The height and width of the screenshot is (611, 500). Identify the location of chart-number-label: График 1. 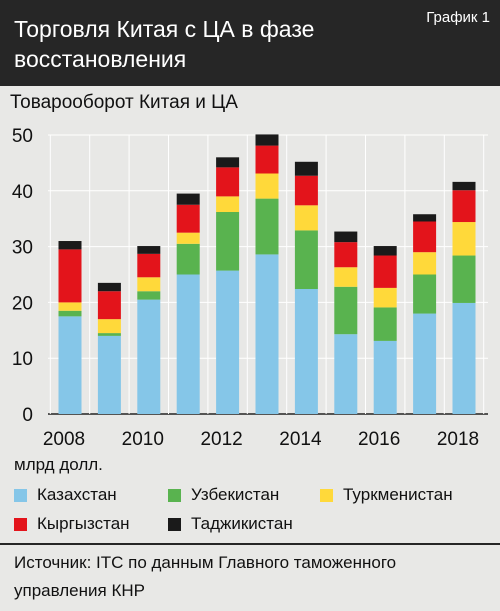
(458, 17).